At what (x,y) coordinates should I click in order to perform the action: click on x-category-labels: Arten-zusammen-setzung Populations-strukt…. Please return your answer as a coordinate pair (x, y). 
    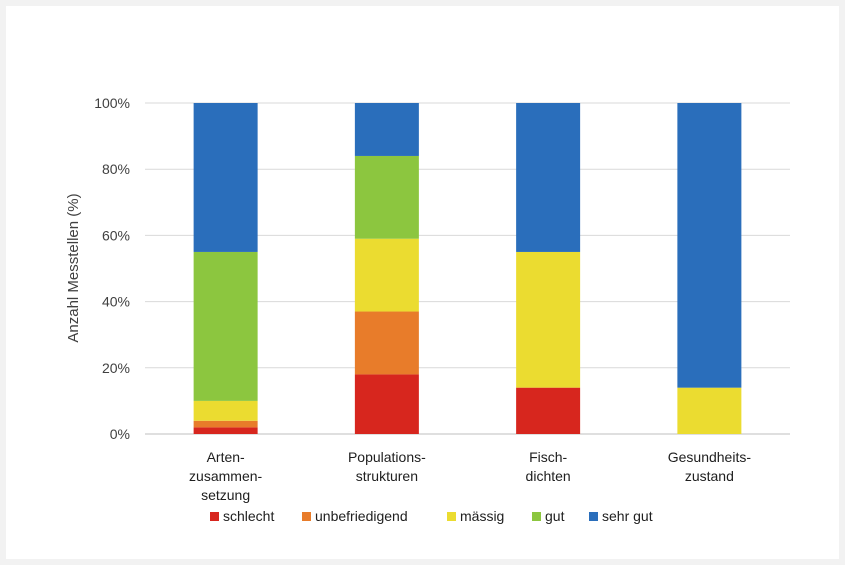
    Looking at the image, I should click on (470, 476).